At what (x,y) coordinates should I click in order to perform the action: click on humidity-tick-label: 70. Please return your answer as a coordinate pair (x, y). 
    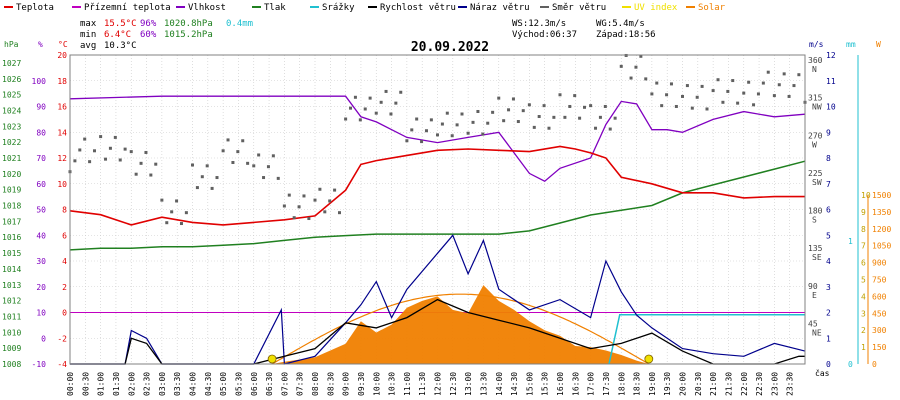
    Looking at the image, I should click on (41, 158).